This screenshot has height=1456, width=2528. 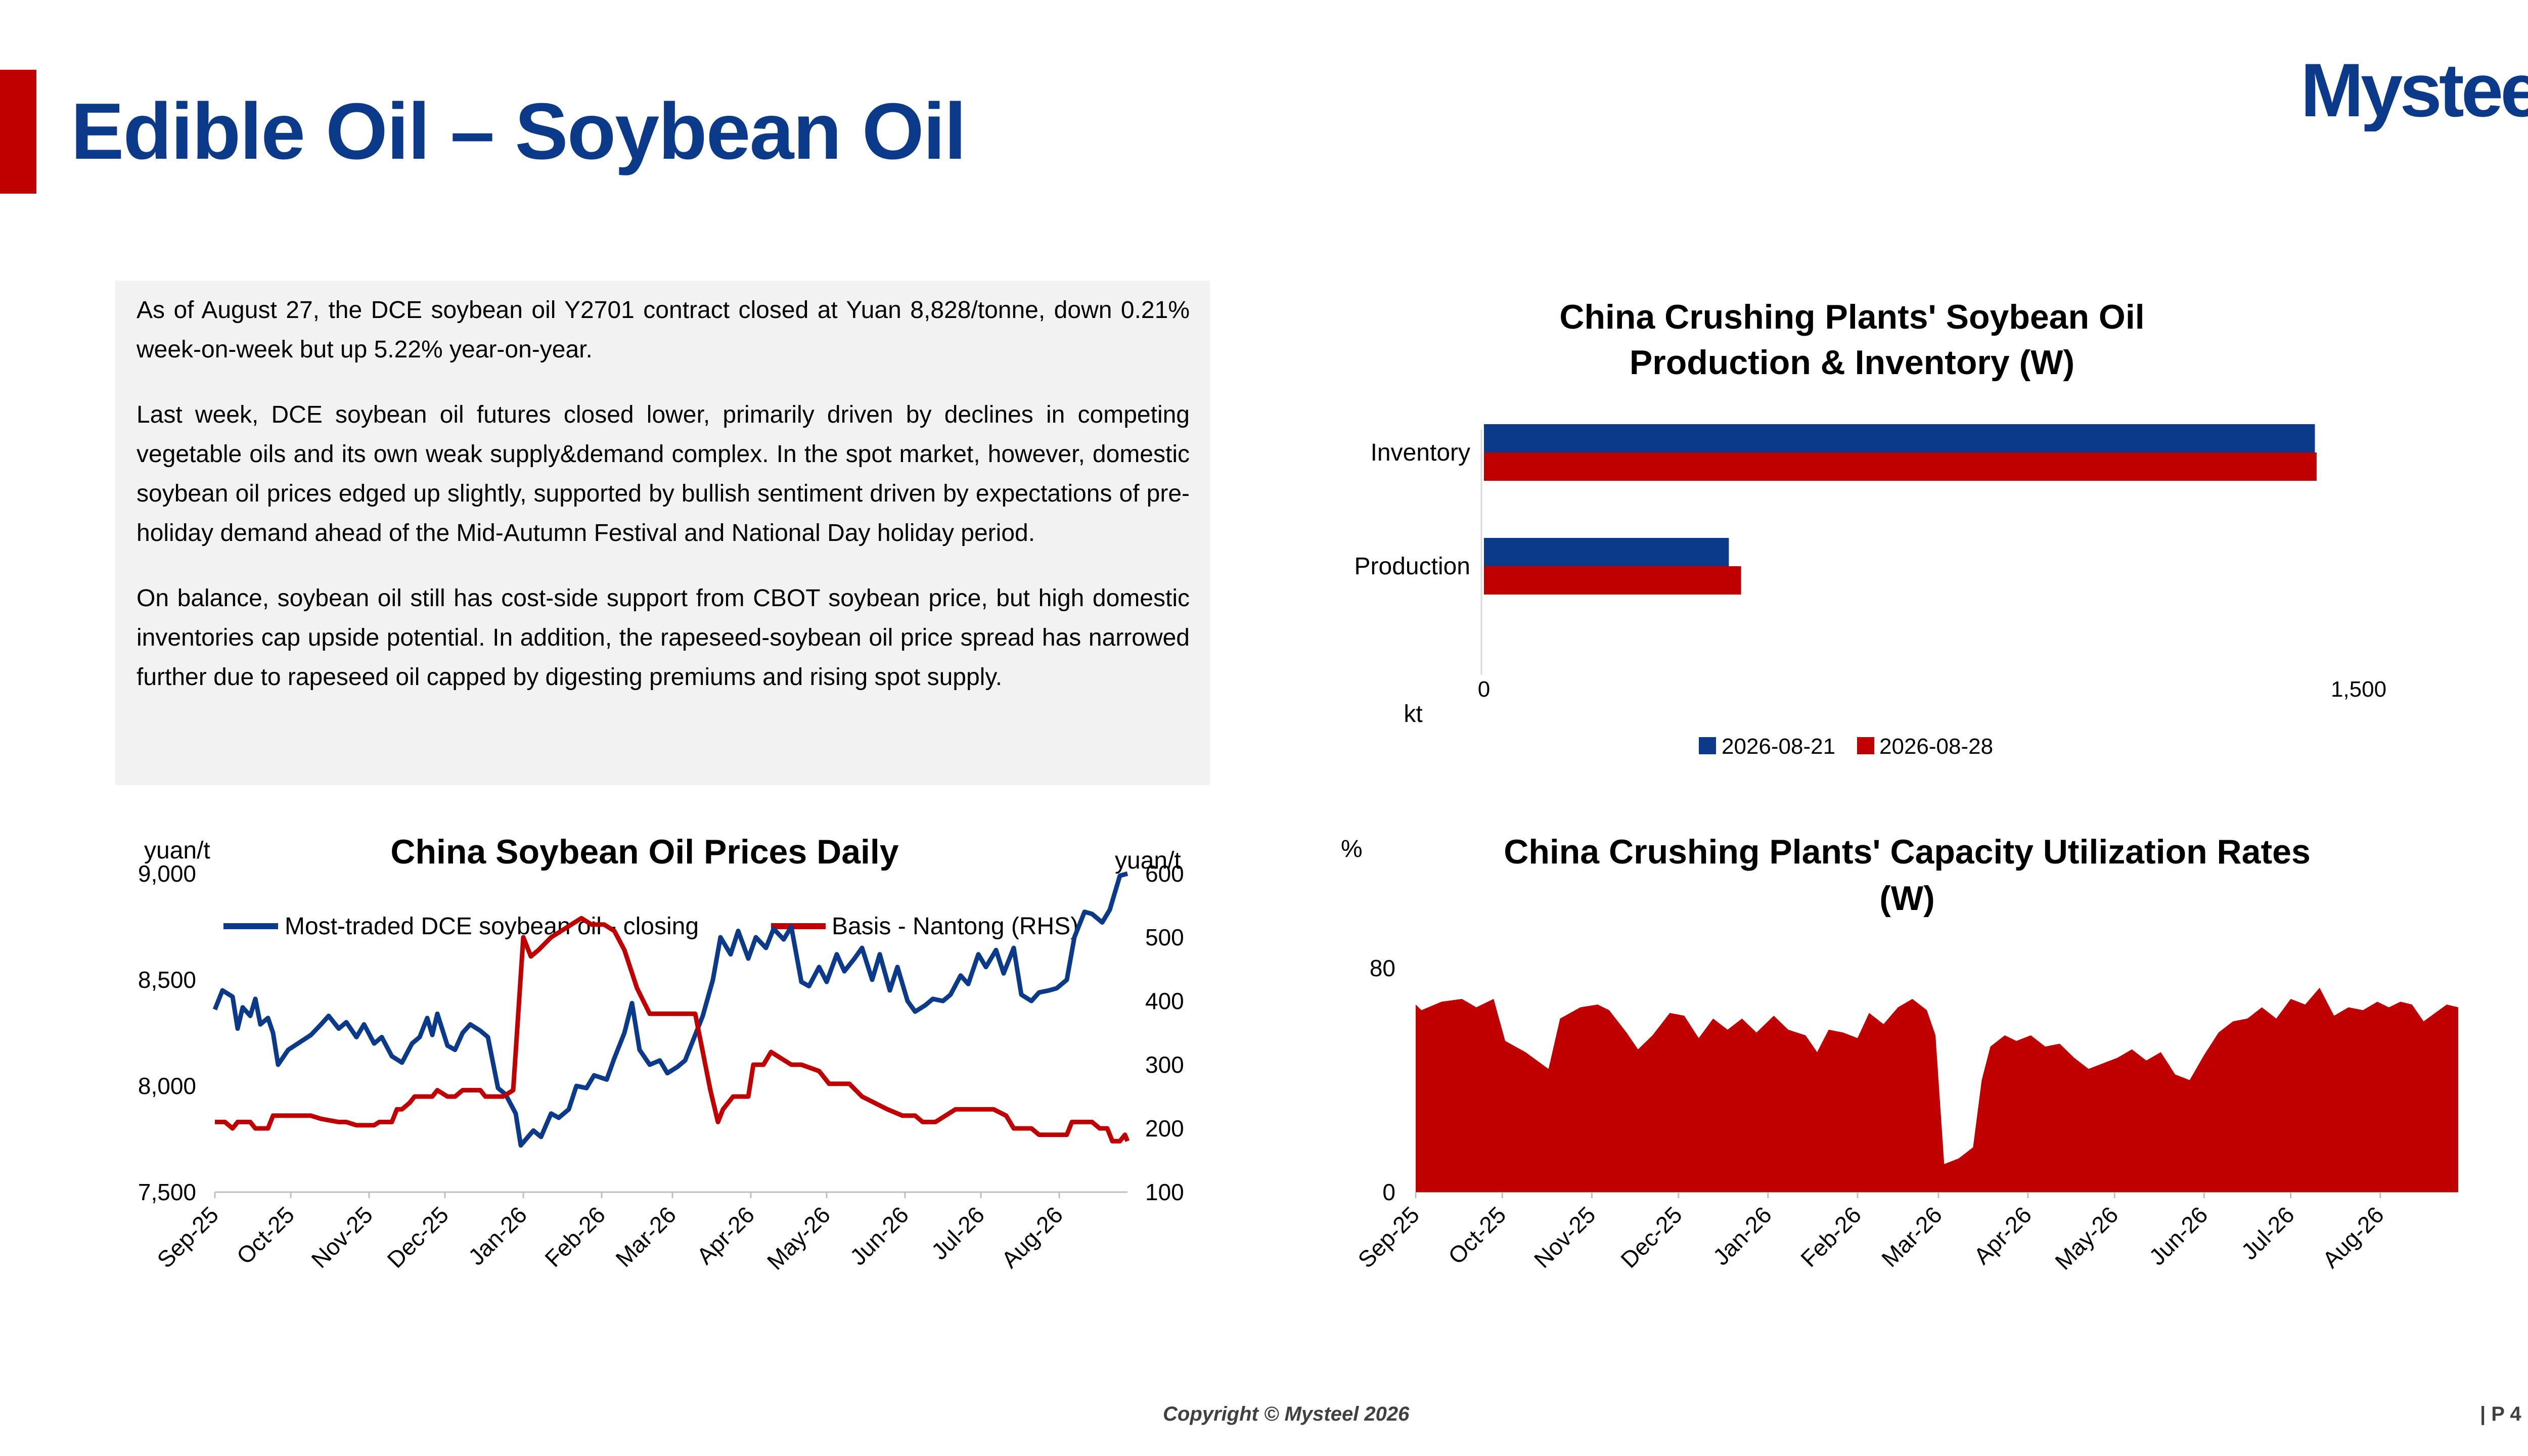 What do you see at coordinates (167, 1086) in the screenshot?
I see `y-tick-label-left: 8,000` at bounding box center [167, 1086].